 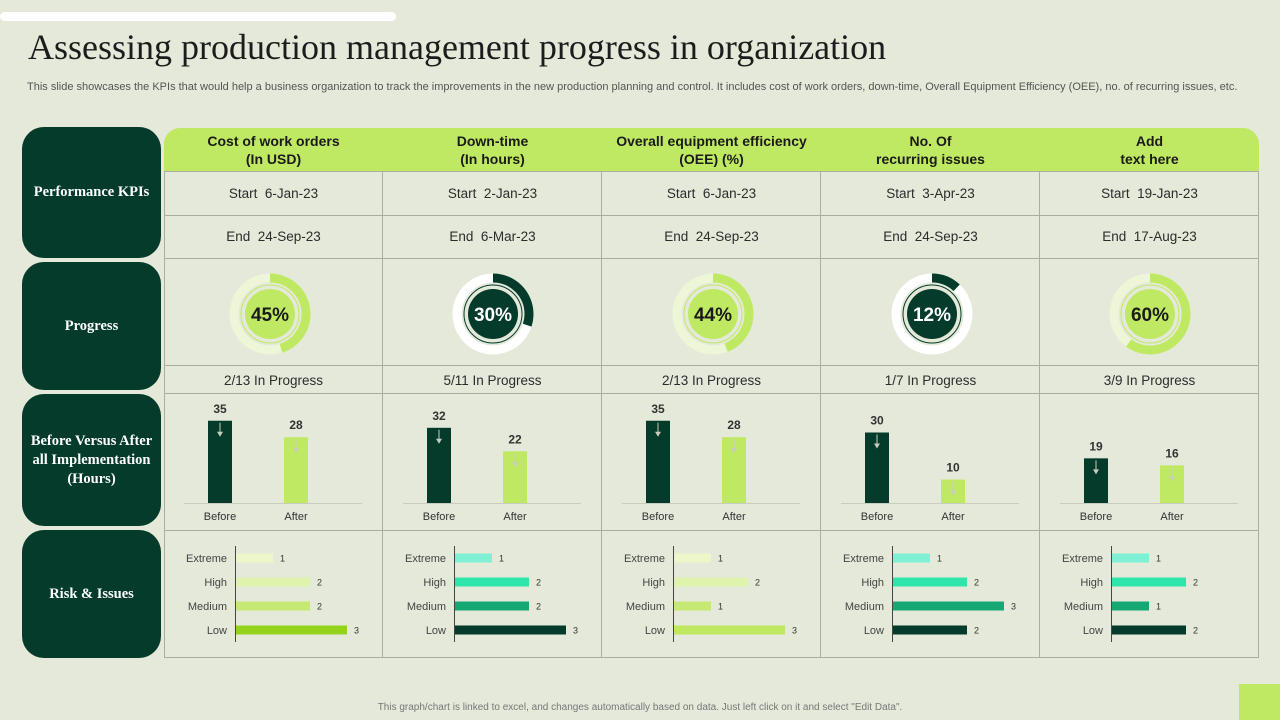 I want to click on risk-bar-extreme, so click(x=911, y=558).